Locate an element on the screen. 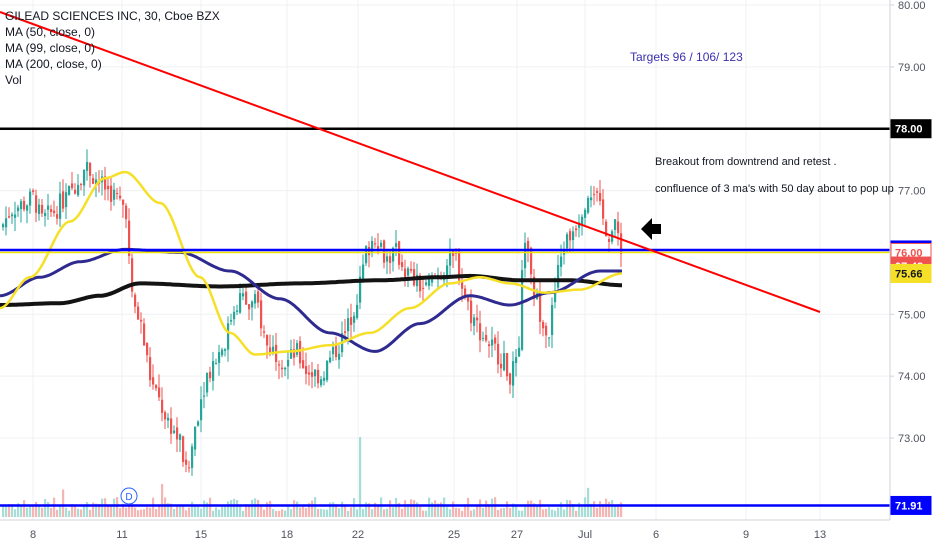 This screenshot has height=550, width=932. price-tick-label: 79.00 is located at coordinates (912, 68).